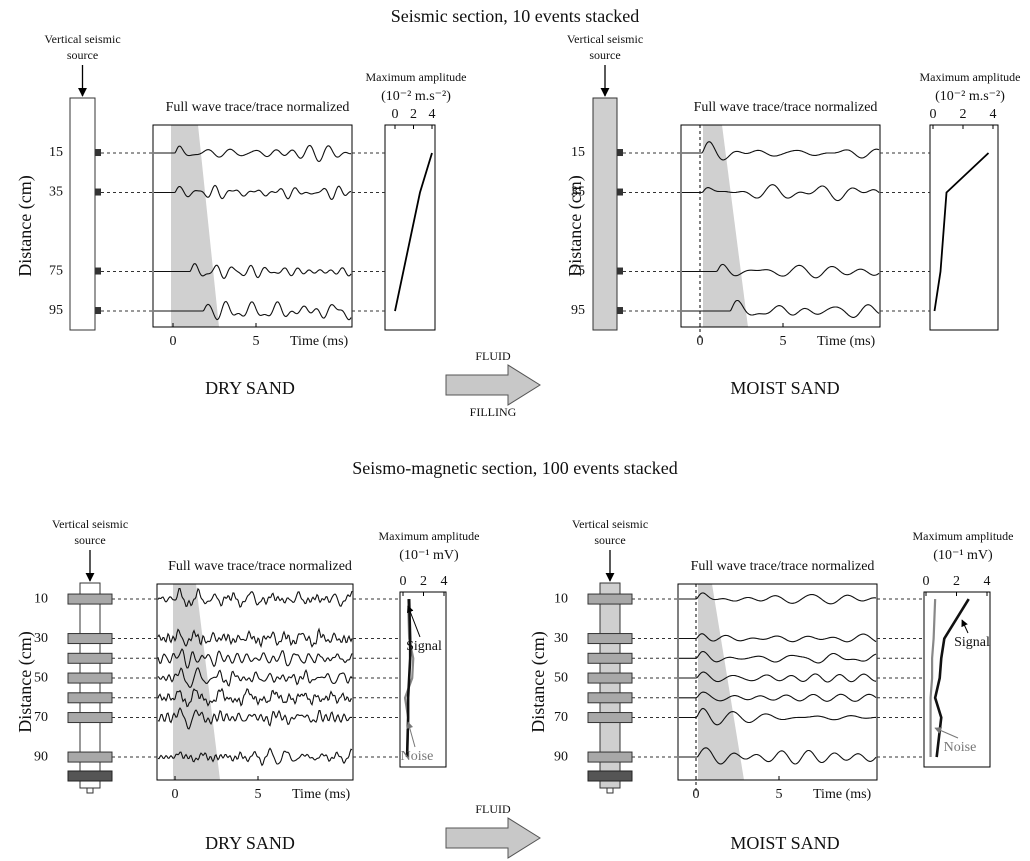 Image resolution: width=1030 pixels, height=861 pixels. I want to click on noise-label: Noise, so click(960, 747).